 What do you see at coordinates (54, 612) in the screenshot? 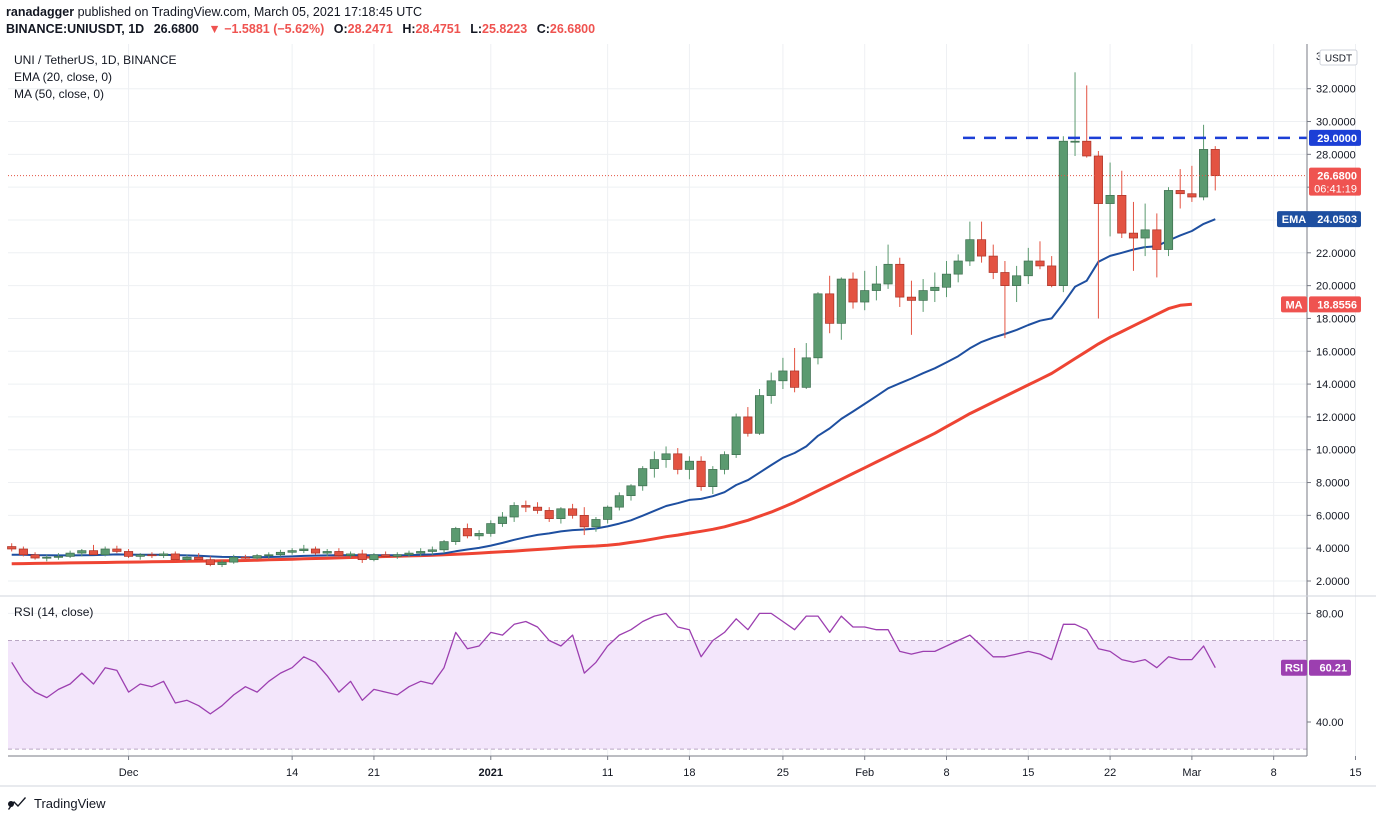
I see `legend-rsi: RSI (14, close)` at bounding box center [54, 612].